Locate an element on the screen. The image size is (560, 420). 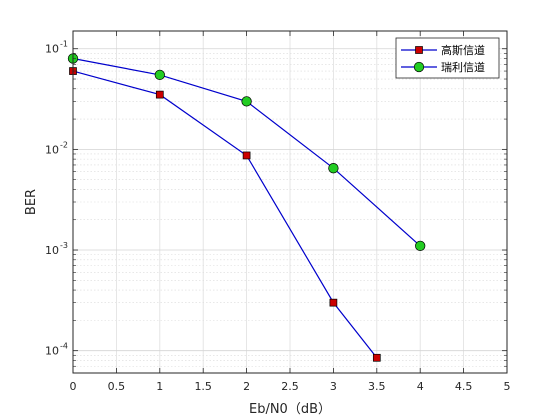
x-tick-label: 2 is located at coordinates (246, 386).